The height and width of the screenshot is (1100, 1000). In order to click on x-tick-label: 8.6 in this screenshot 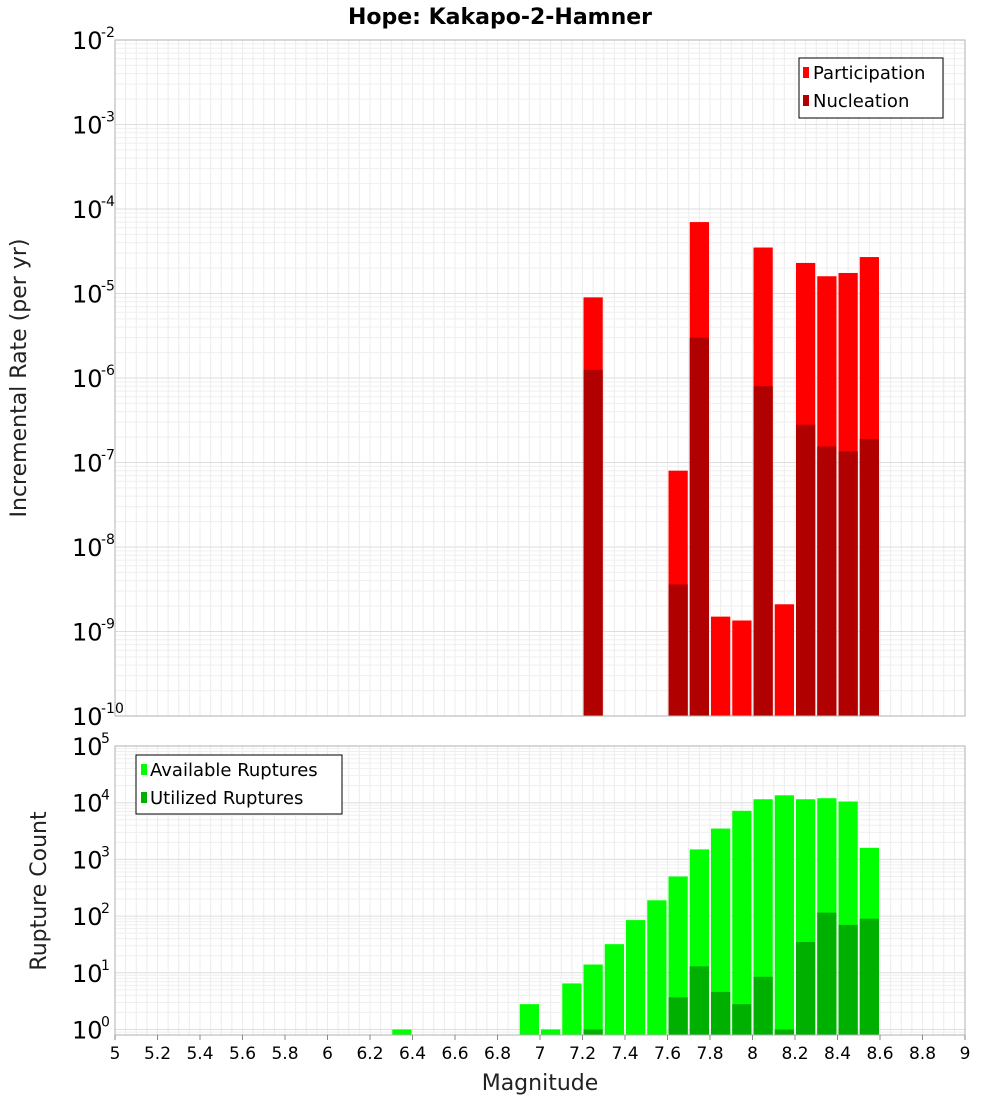, I will do `click(879, 1054)`.